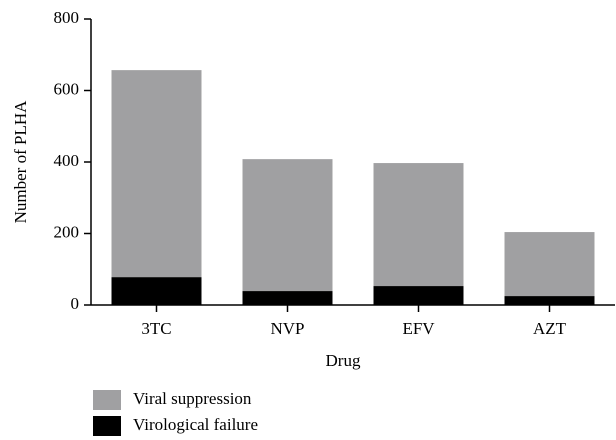  Describe the element at coordinates (67, 231) in the screenshot. I see `y-tick-label: 200` at that location.